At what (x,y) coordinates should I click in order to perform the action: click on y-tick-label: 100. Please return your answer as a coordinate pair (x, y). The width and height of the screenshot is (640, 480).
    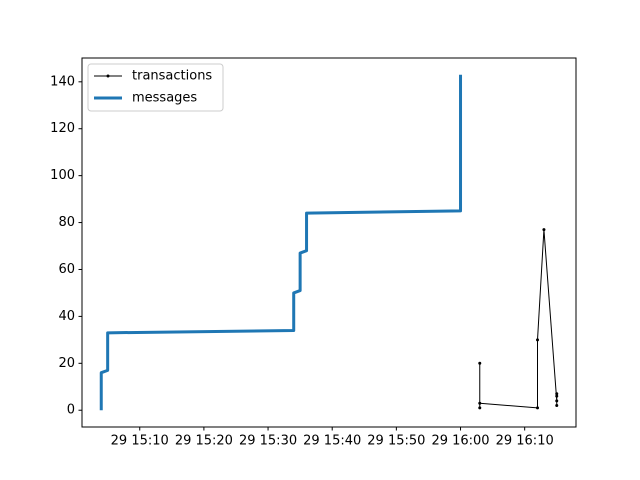
    Looking at the image, I should click on (62, 175).